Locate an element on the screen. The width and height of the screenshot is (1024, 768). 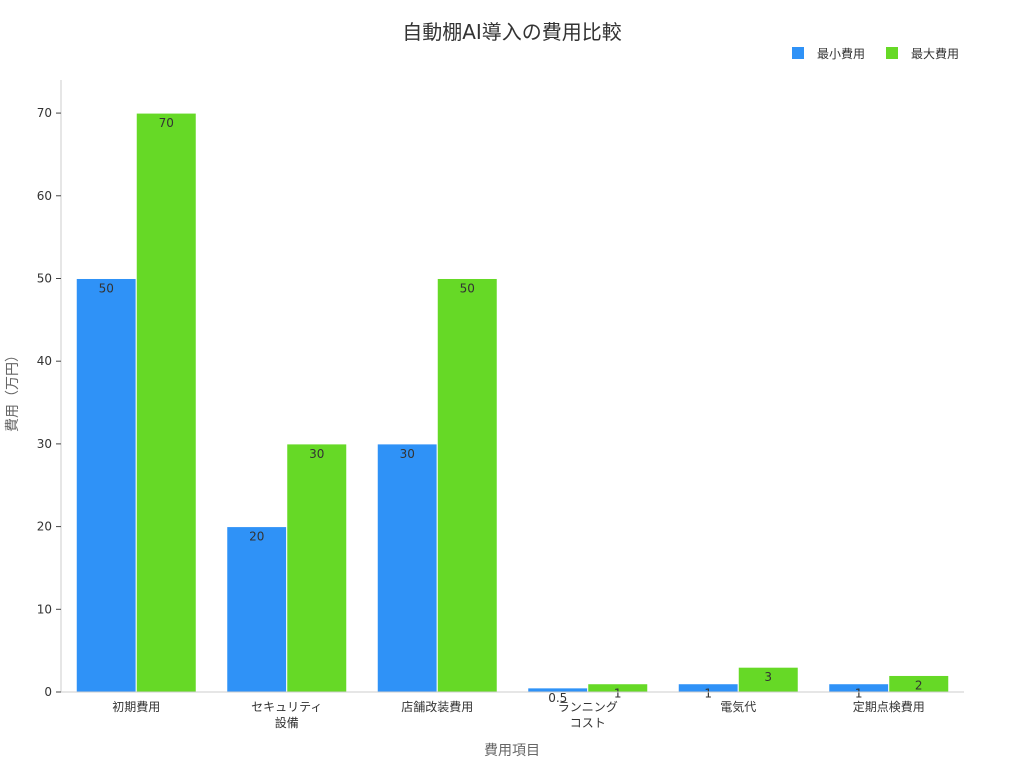
y-tick-label: 20 is located at coordinates (44, 527).